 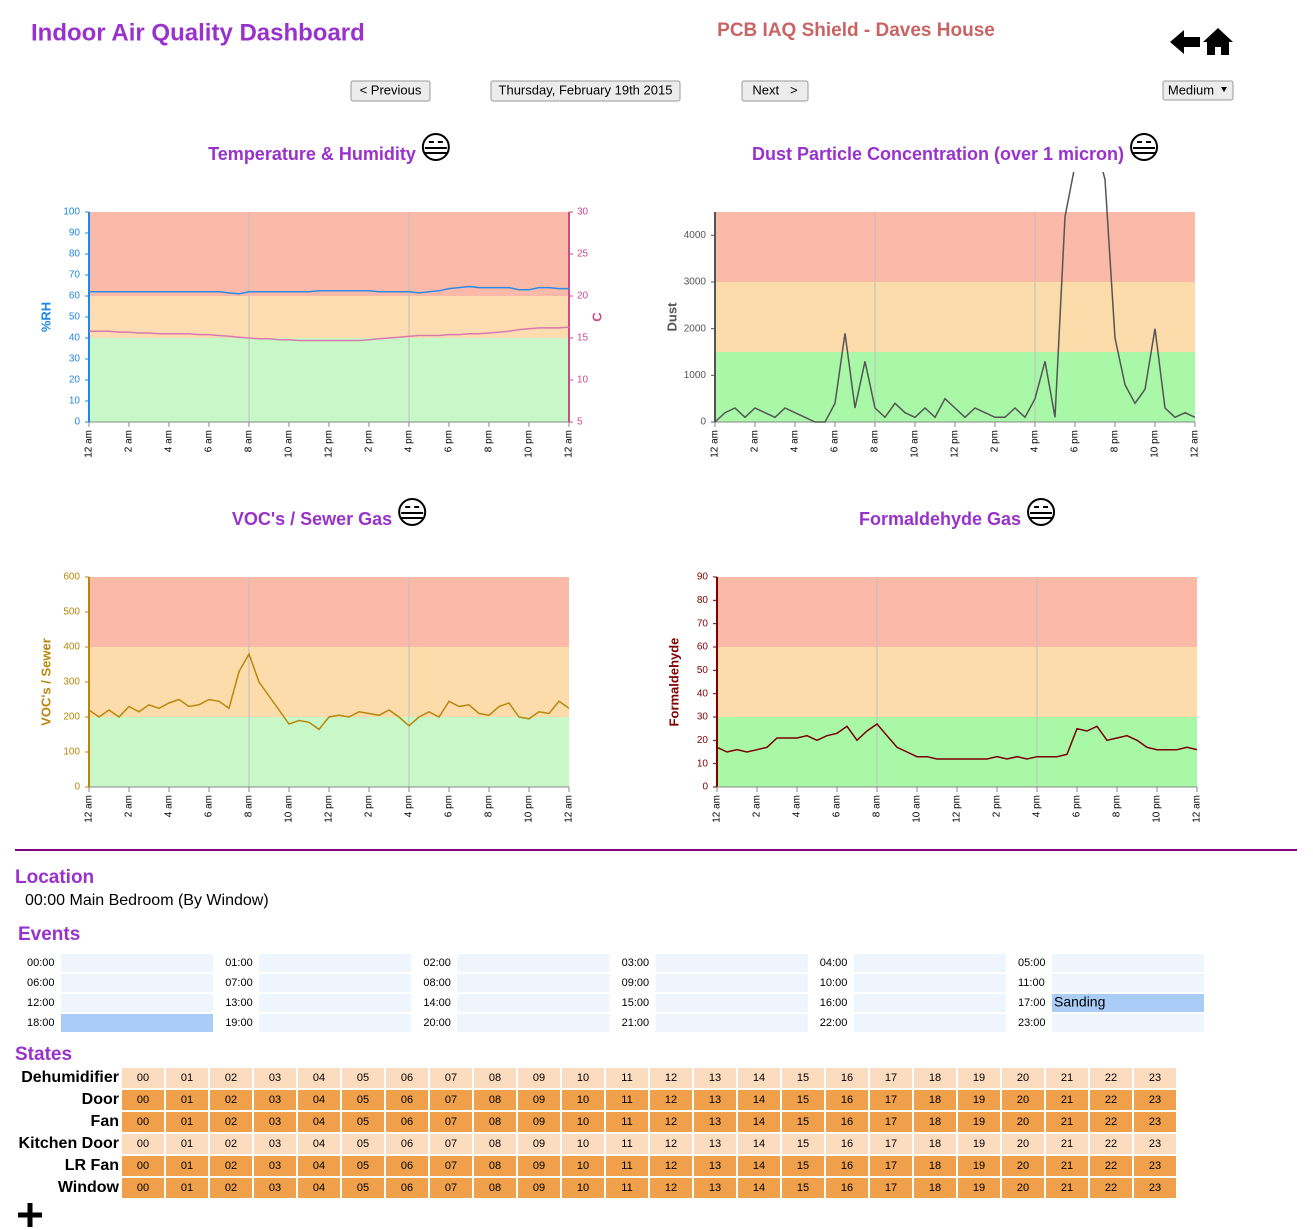 I want to click on page-subtitle: PCB IAQ Shield - Daves House, so click(x=856, y=30).